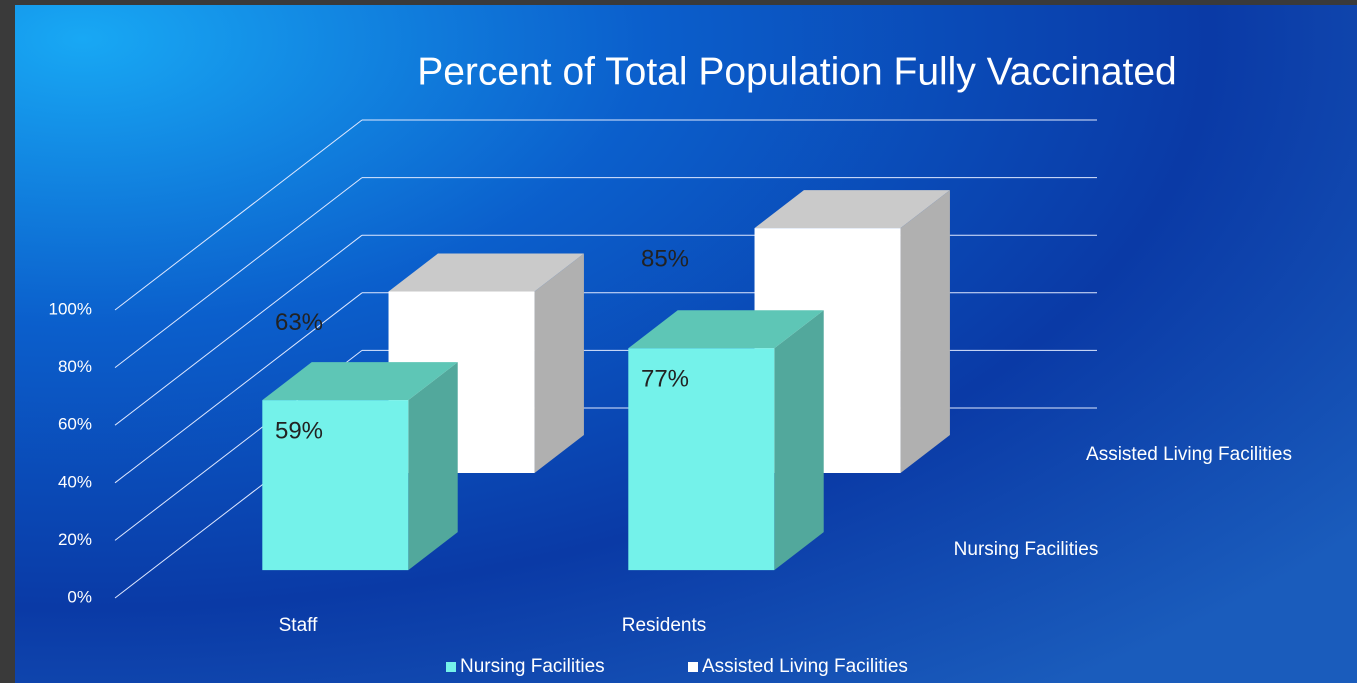 Image resolution: width=1357 pixels, height=683 pixels. I want to click on data-label: 77%, so click(665, 379).